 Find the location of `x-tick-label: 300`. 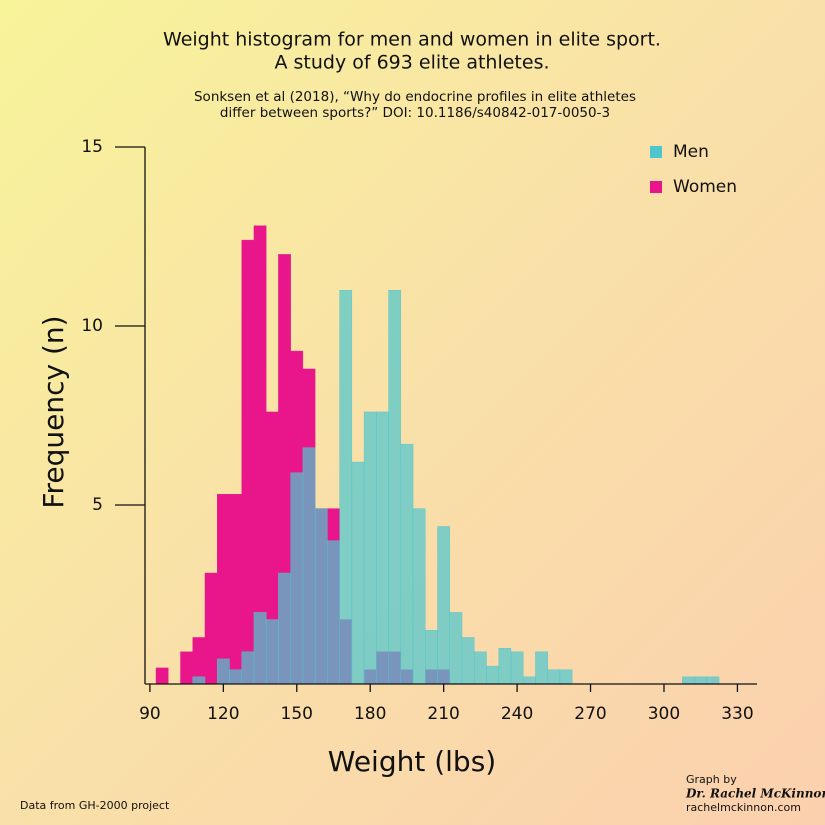

x-tick-label: 300 is located at coordinates (664, 714).